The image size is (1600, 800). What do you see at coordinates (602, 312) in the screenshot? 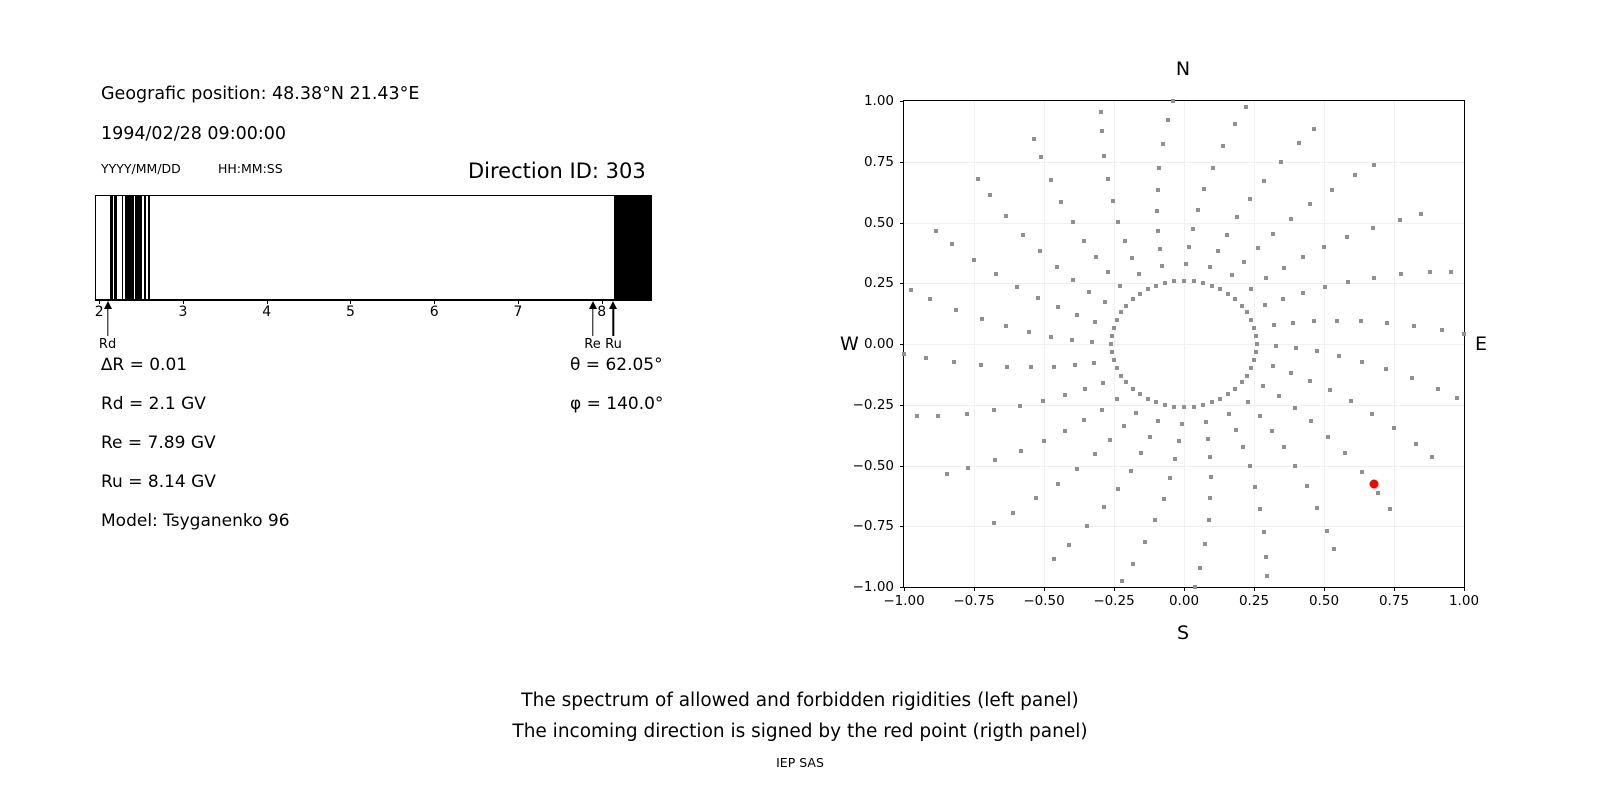
I see `axis-tick-label: 8` at bounding box center [602, 312].